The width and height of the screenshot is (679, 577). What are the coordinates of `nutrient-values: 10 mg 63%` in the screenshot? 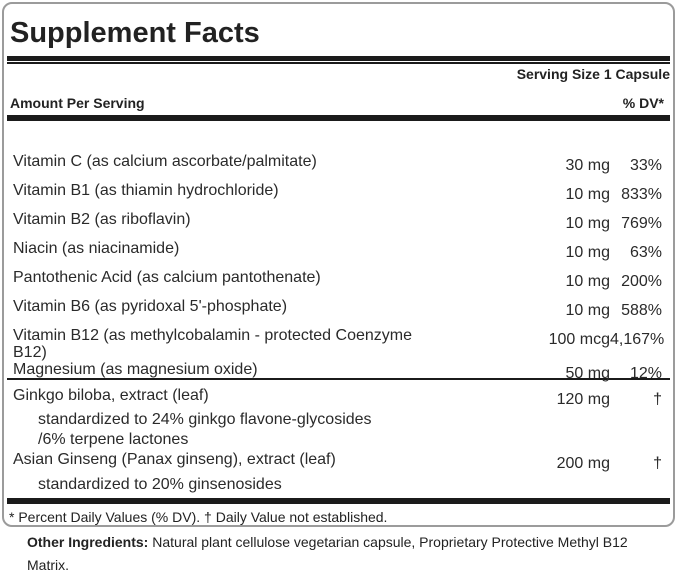 It's located at (601, 252).